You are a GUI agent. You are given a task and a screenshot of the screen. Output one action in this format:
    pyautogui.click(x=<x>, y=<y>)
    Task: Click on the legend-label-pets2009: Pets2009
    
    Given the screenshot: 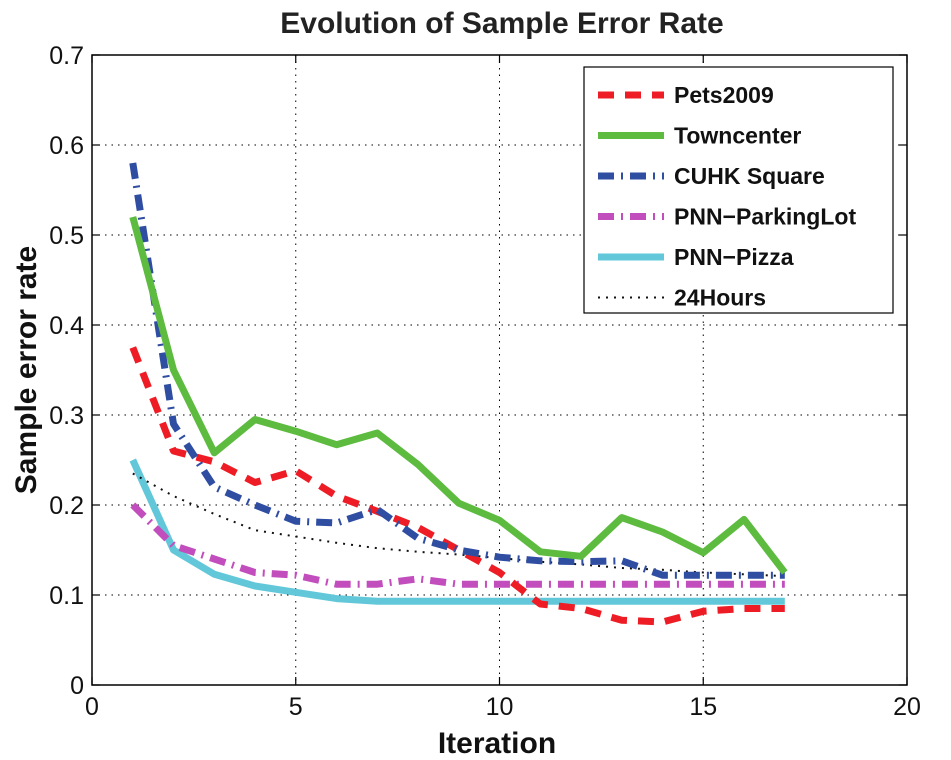 What is the action you would take?
    pyautogui.click(x=724, y=95)
    